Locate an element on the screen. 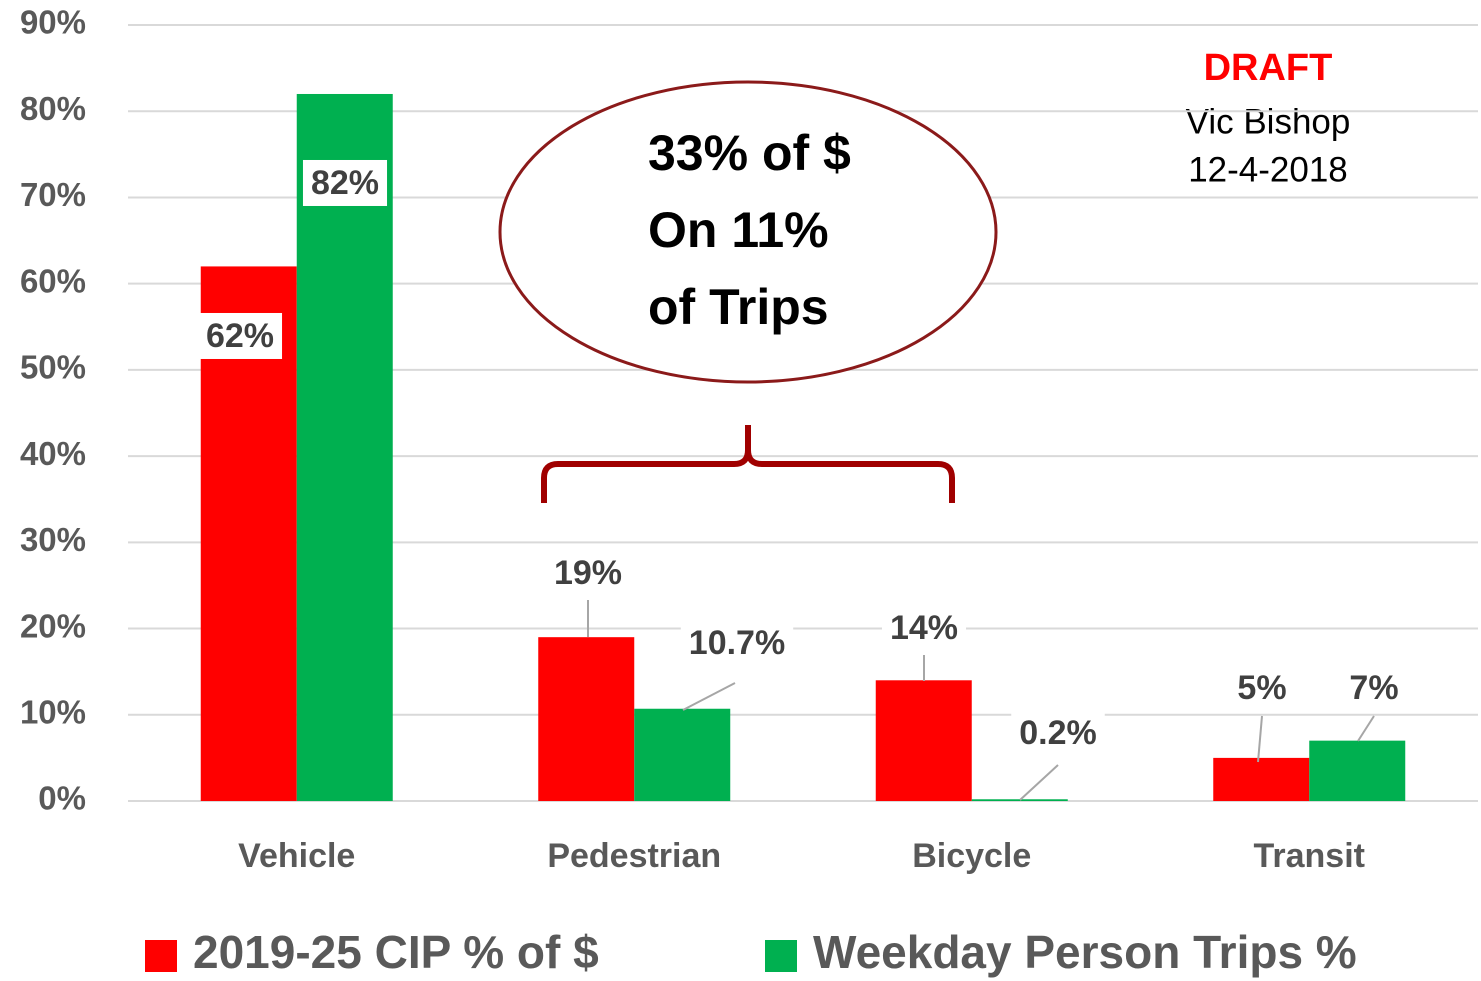  value-label: 0.2% is located at coordinates (1058, 733).